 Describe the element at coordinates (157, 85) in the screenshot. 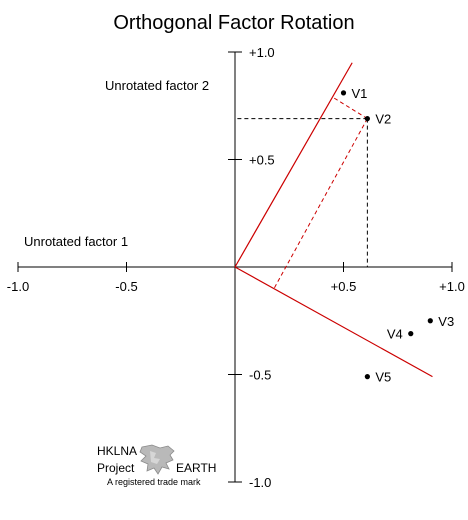

I see `factor2-axis-label: Unrotated factor 2` at that location.